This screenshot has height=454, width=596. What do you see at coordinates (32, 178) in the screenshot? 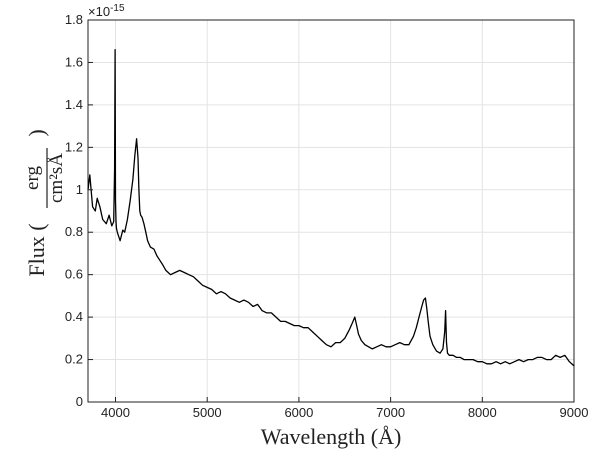
I see `y-axis-label-numerator: erg` at bounding box center [32, 178].